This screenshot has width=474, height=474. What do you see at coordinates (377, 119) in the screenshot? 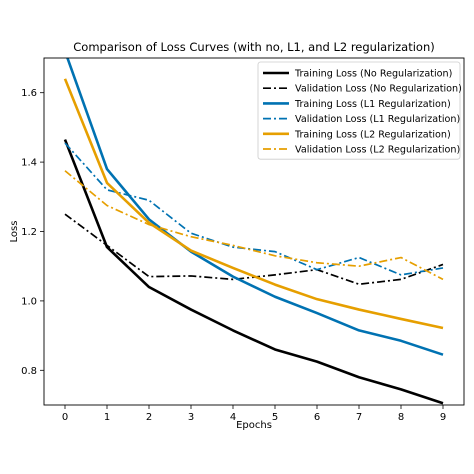
I see `legend-label: Validation Loss (L1 Regularization)` at bounding box center [377, 119].